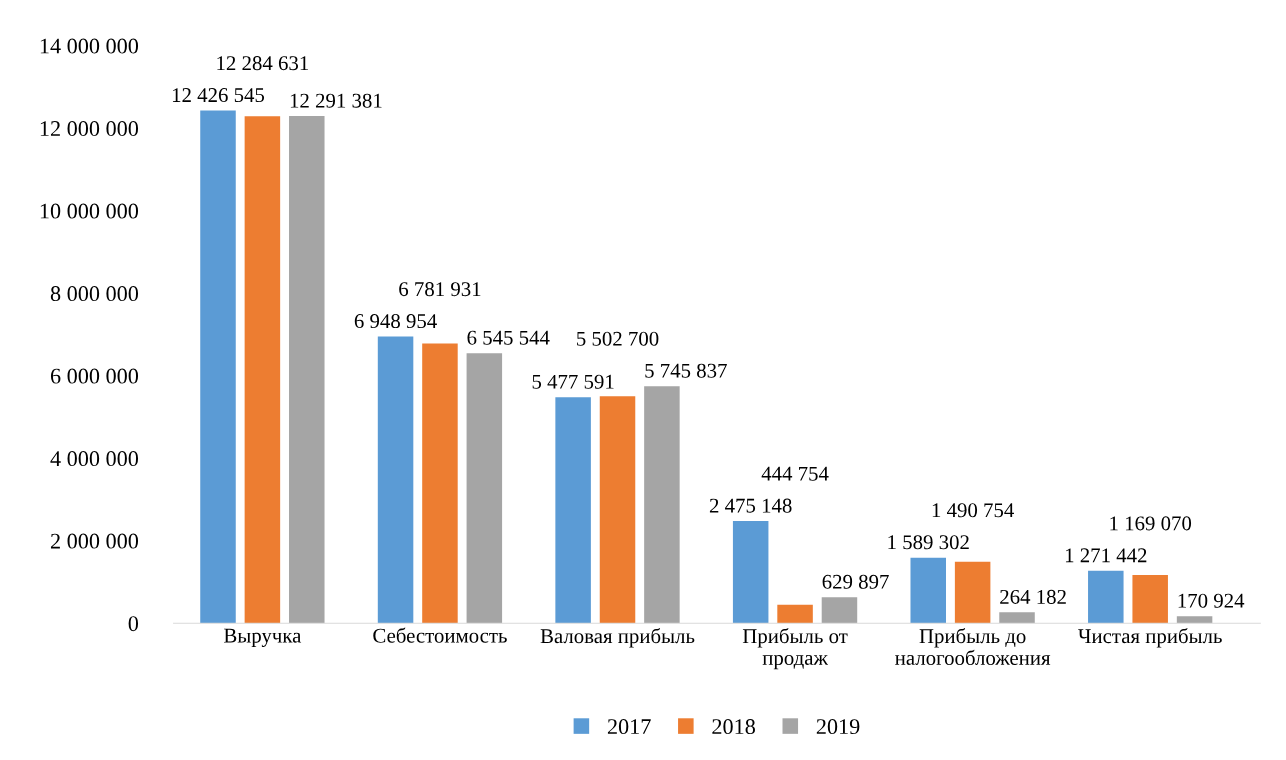 The height and width of the screenshot is (760, 1286). Describe the element at coordinates (573, 381) in the screenshot. I see `text: 5 477 591` at that location.